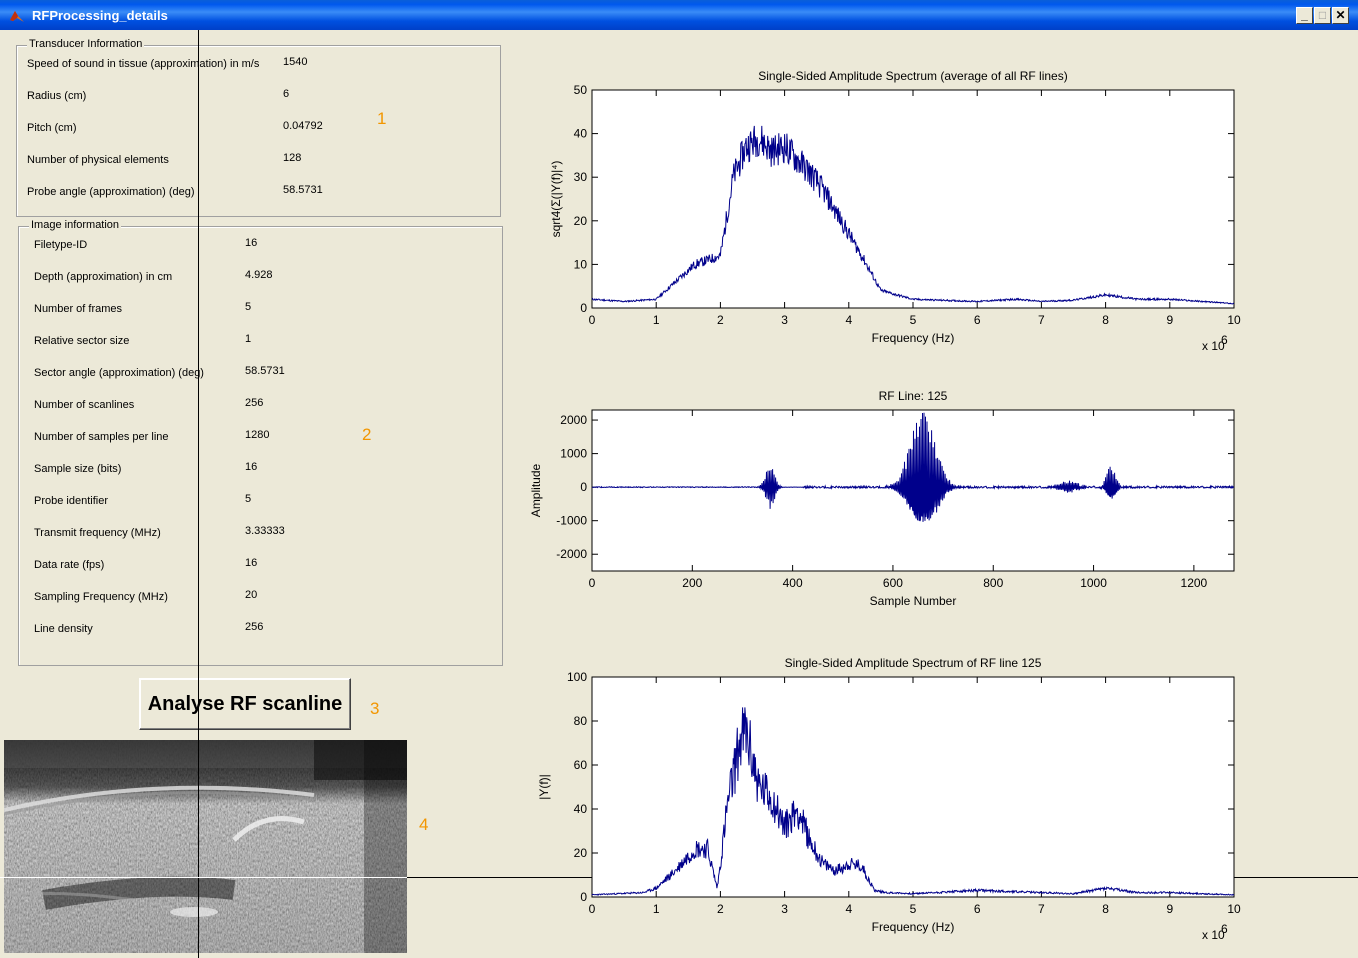  What do you see at coordinates (556, 199) in the screenshot?
I see `y-axis-label: sqrt4(Σ(|Y(f)|⁴)` at bounding box center [556, 199].